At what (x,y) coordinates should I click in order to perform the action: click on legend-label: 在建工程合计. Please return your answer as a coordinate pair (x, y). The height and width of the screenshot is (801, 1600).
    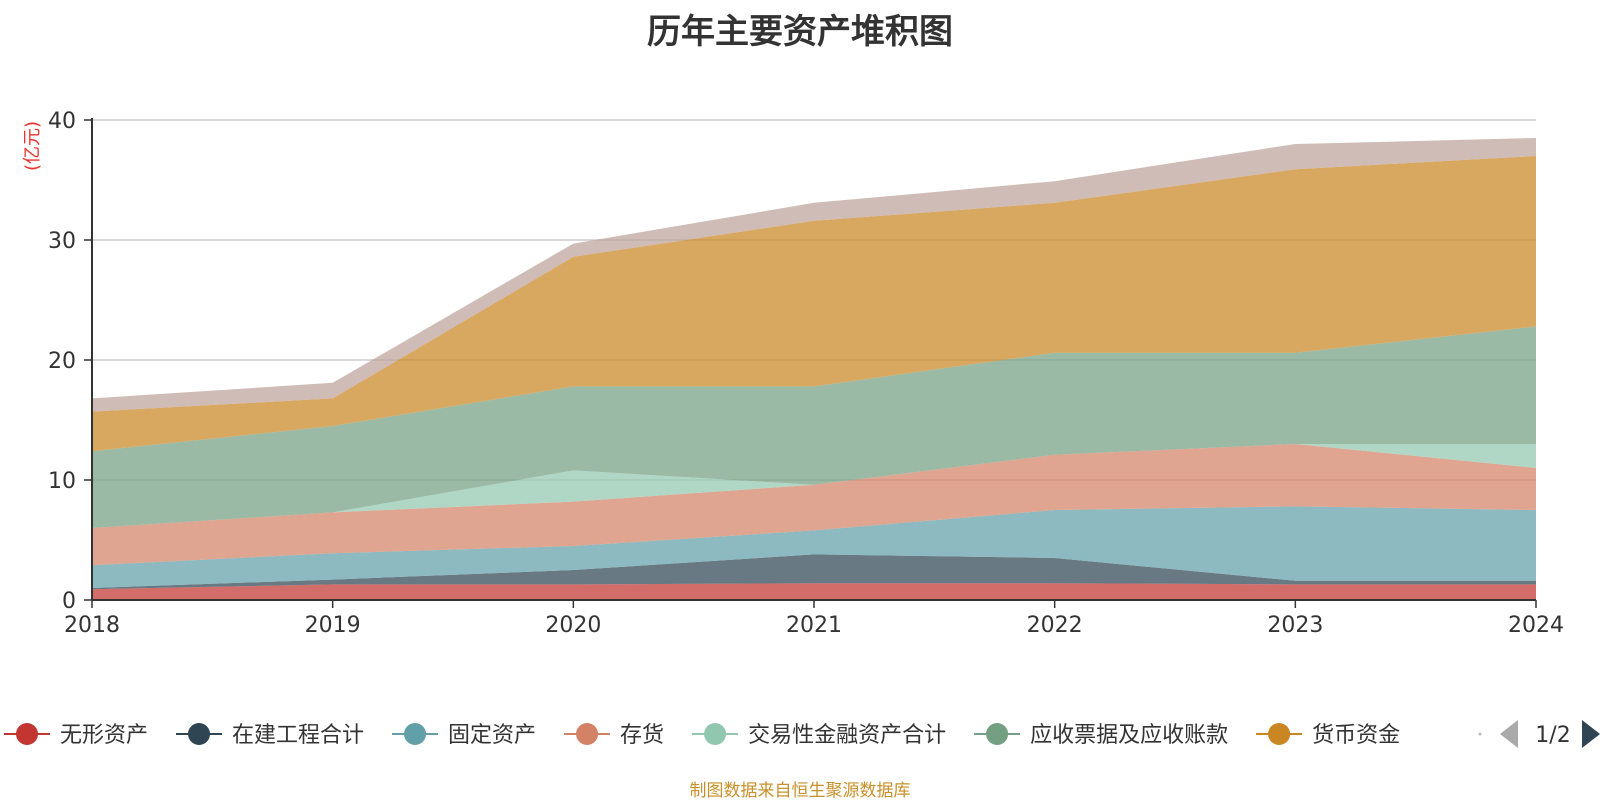
    Looking at the image, I should click on (298, 735).